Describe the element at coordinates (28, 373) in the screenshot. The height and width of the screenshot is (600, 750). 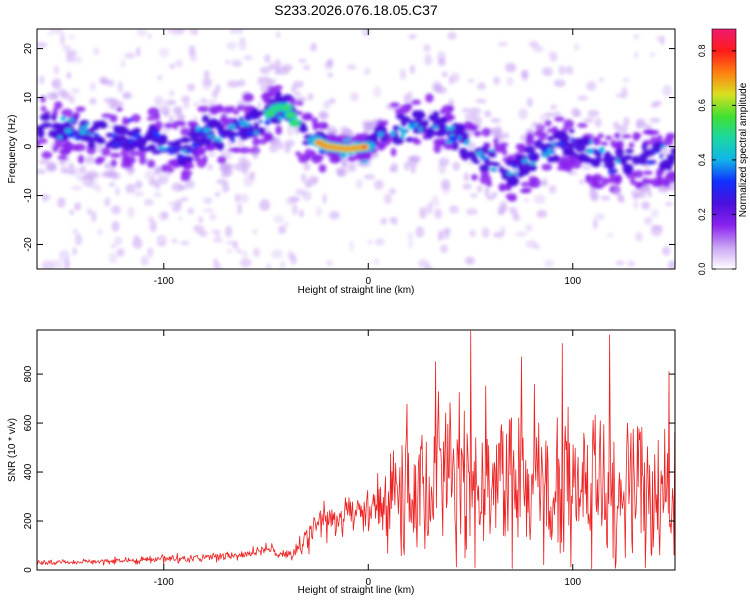
I see `snr-ytick-label: 800` at that location.